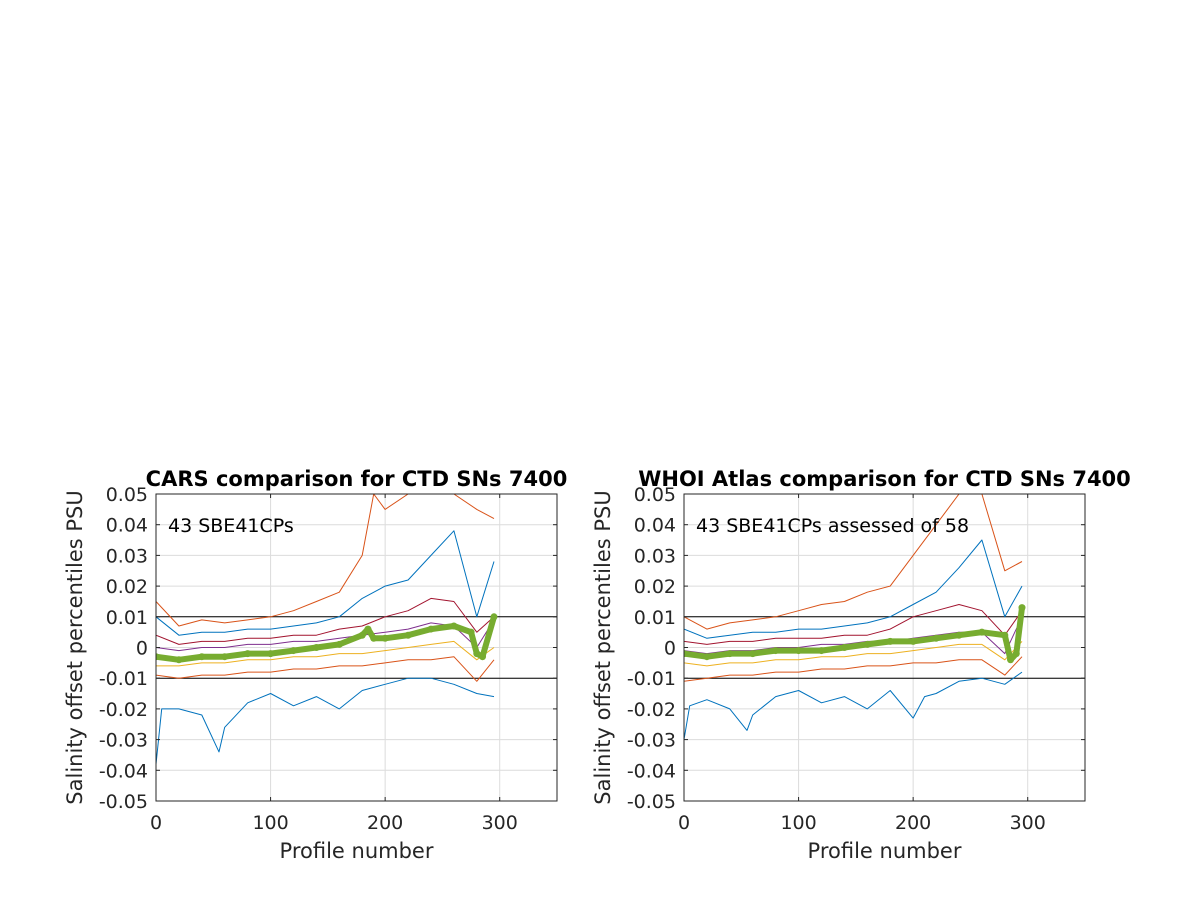 This screenshot has width=1200, height=900. I want to click on chart-title: WHOI Atlas comparison for CTD SNs 7400, so click(884, 479).